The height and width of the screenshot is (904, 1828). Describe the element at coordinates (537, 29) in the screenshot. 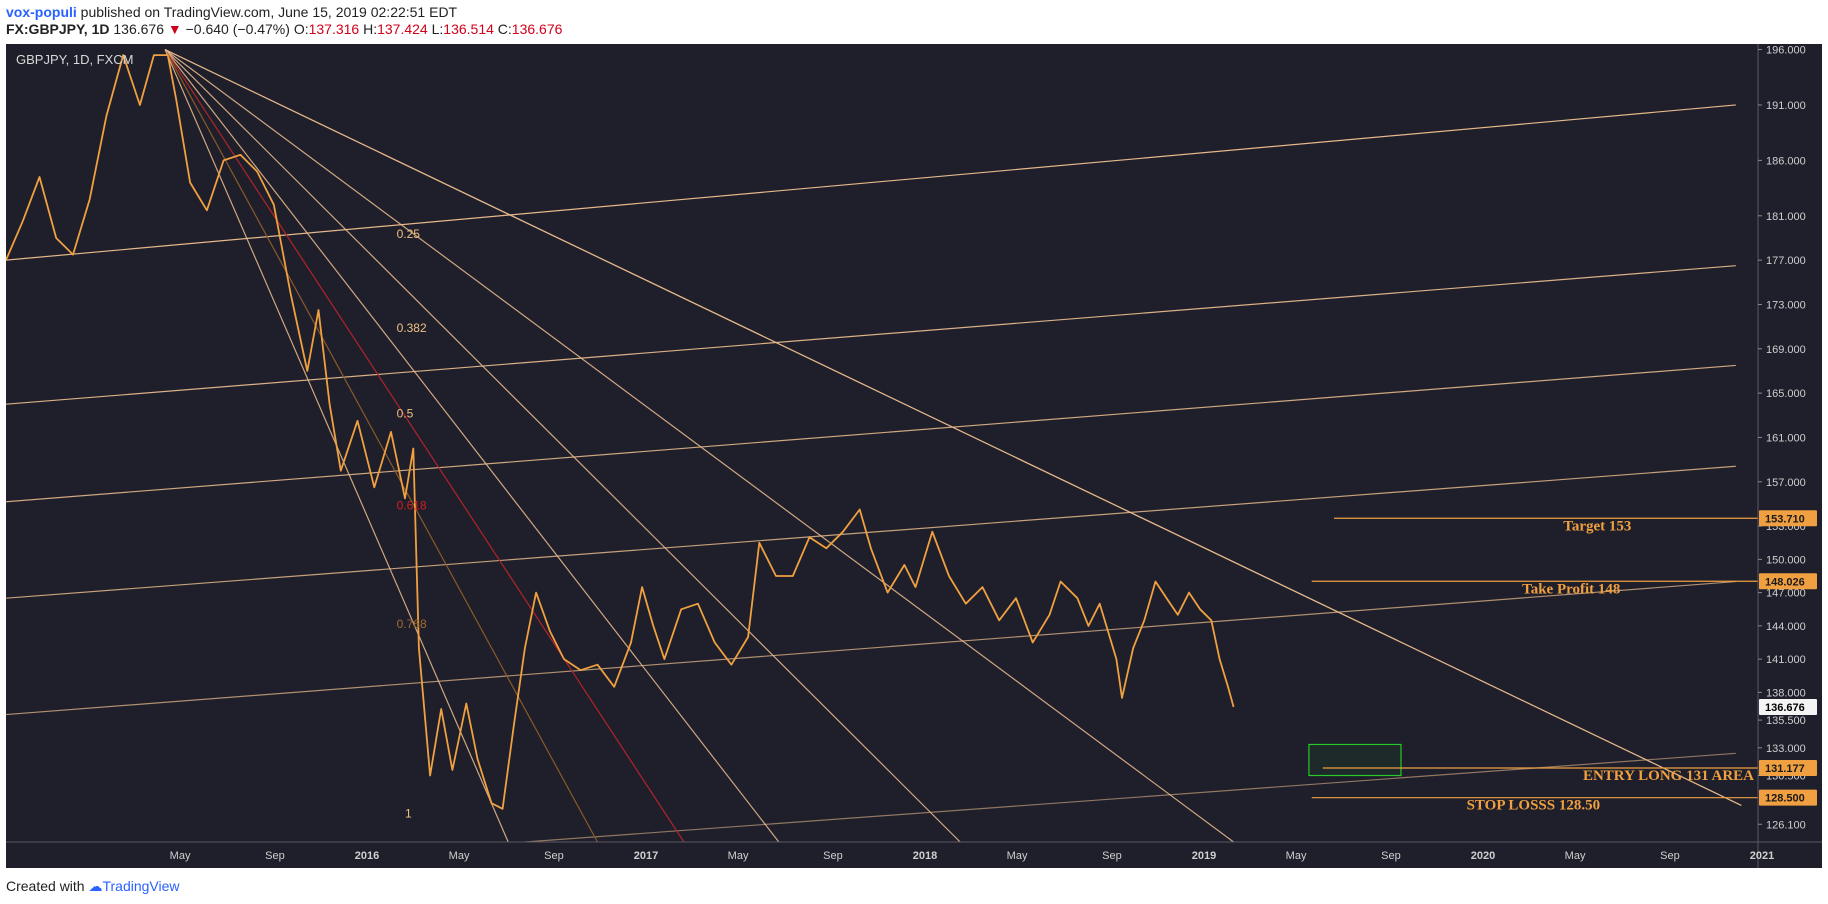

I see `close-value: 136.676` at that location.